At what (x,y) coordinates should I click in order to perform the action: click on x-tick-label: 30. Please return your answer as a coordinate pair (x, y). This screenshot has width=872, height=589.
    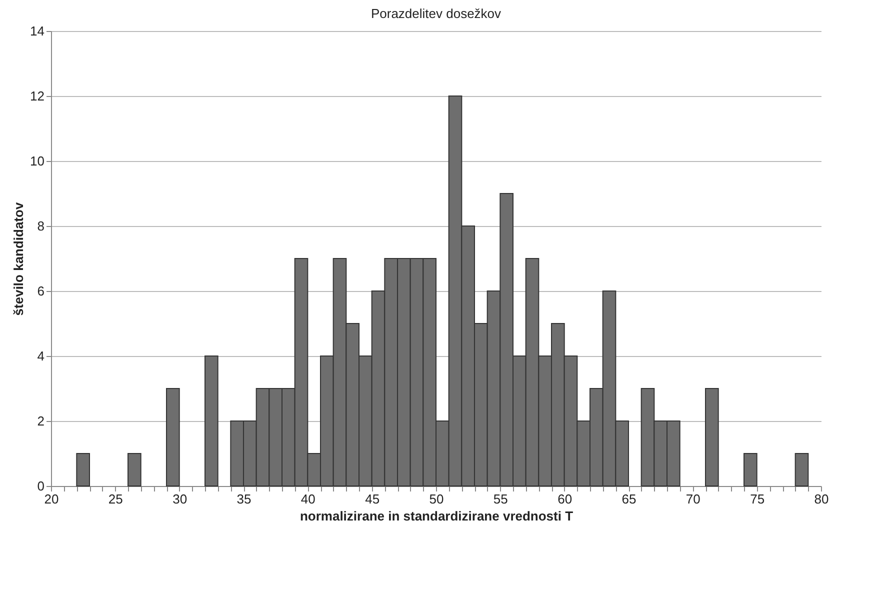
    Looking at the image, I should click on (180, 499).